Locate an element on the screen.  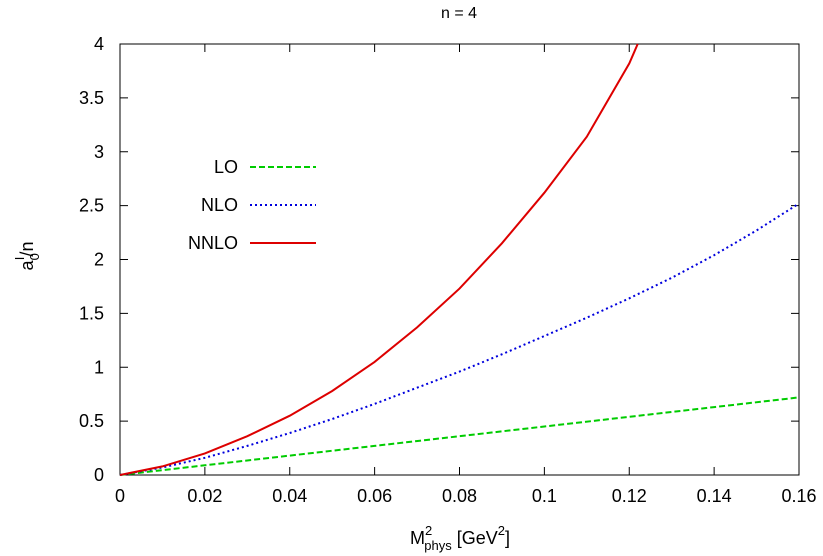
y-tick-label: 3.5 is located at coordinates (91, 98).